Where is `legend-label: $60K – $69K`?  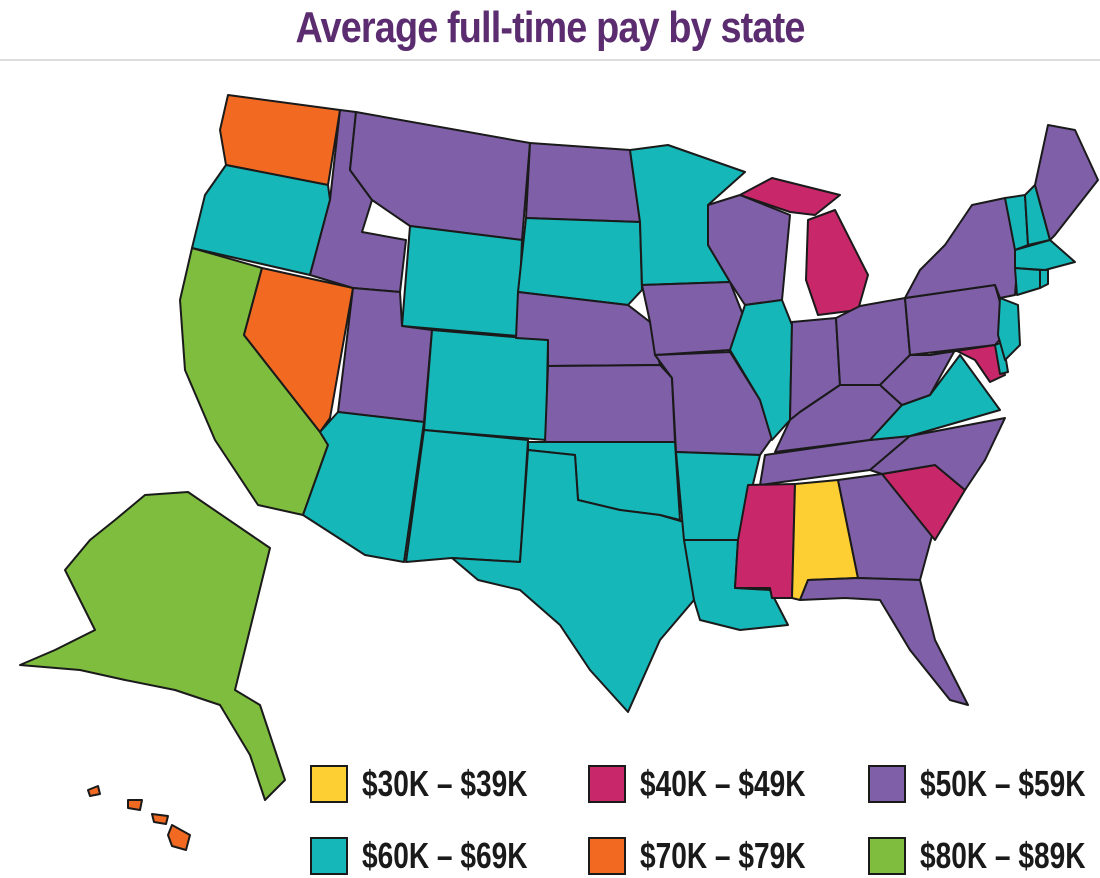
legend-label: $60K – $69K is located at coordinates (445, 855).